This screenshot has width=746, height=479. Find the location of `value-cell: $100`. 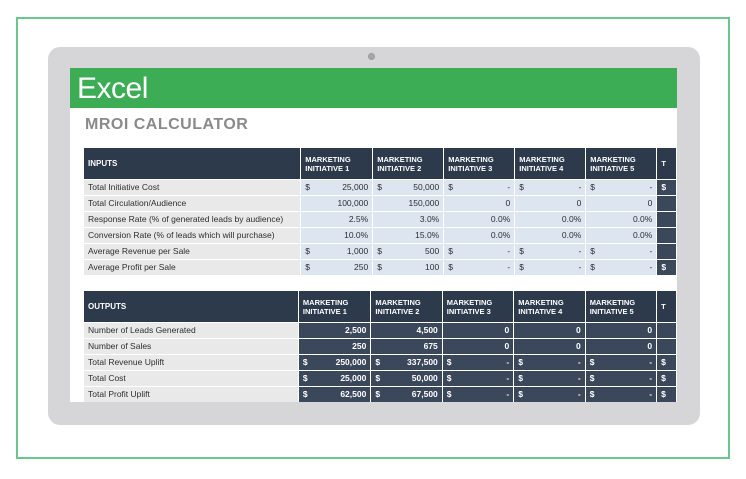

value-cell: $100 is located at coordinates (408, 267).